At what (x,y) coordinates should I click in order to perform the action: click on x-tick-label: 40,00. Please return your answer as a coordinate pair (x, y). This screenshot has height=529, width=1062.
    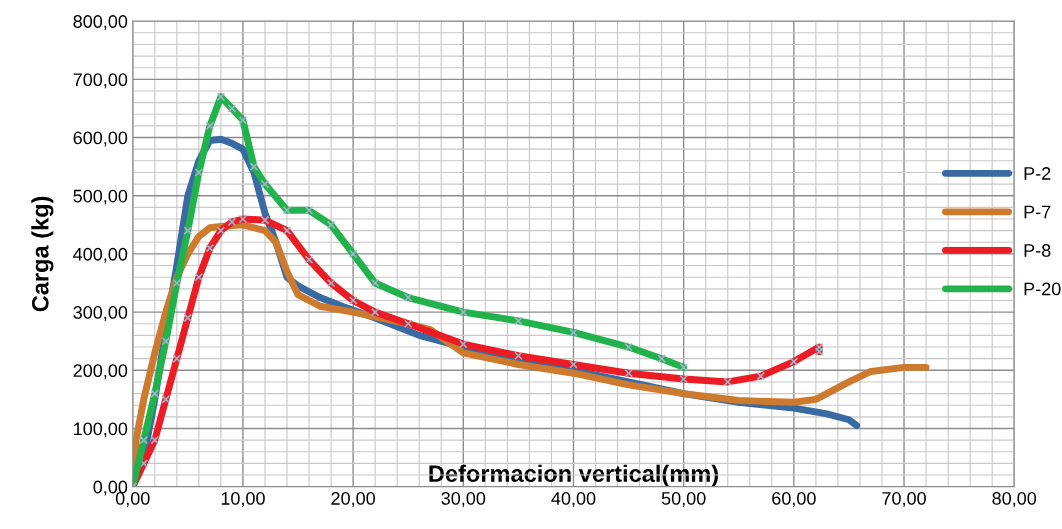
    Looking at the image, I should click on (573, 499).